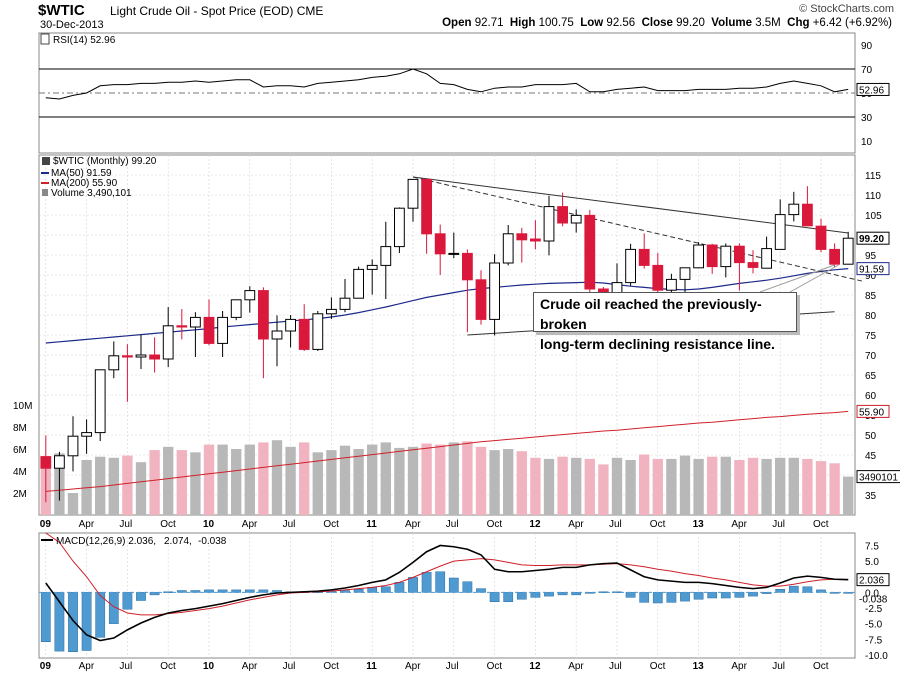 This screenshot has height=673, width=900. What do you see at coordinates (125, 666) in the screenshot?
I see `macd-x-tick-label: Jul` at bounding box center [125, 666].